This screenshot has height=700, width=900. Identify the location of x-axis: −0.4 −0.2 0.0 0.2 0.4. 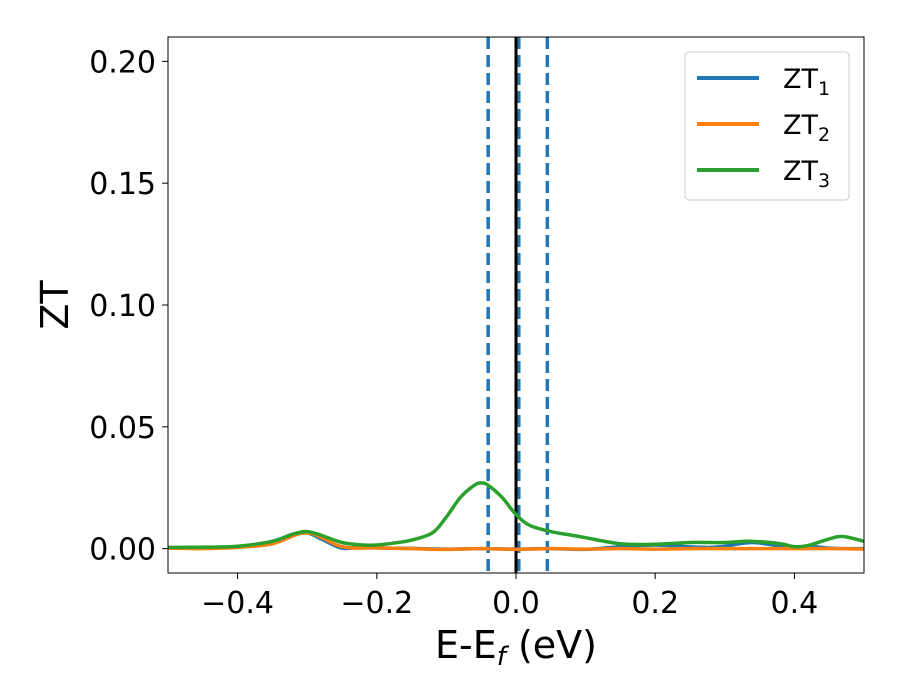
(509, 597).